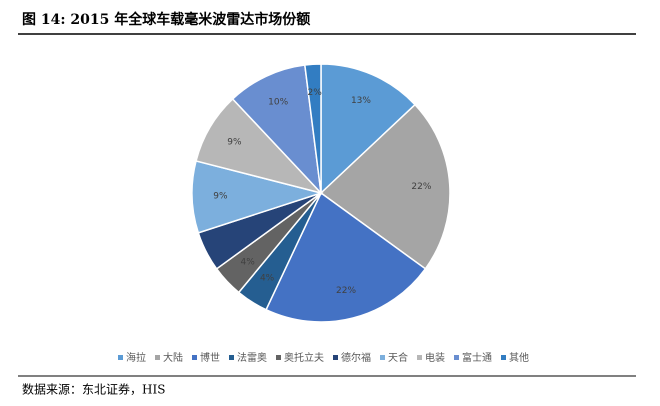 The image size is (660, 406). I want to click on legend-label: 天合, so click(398, 357).